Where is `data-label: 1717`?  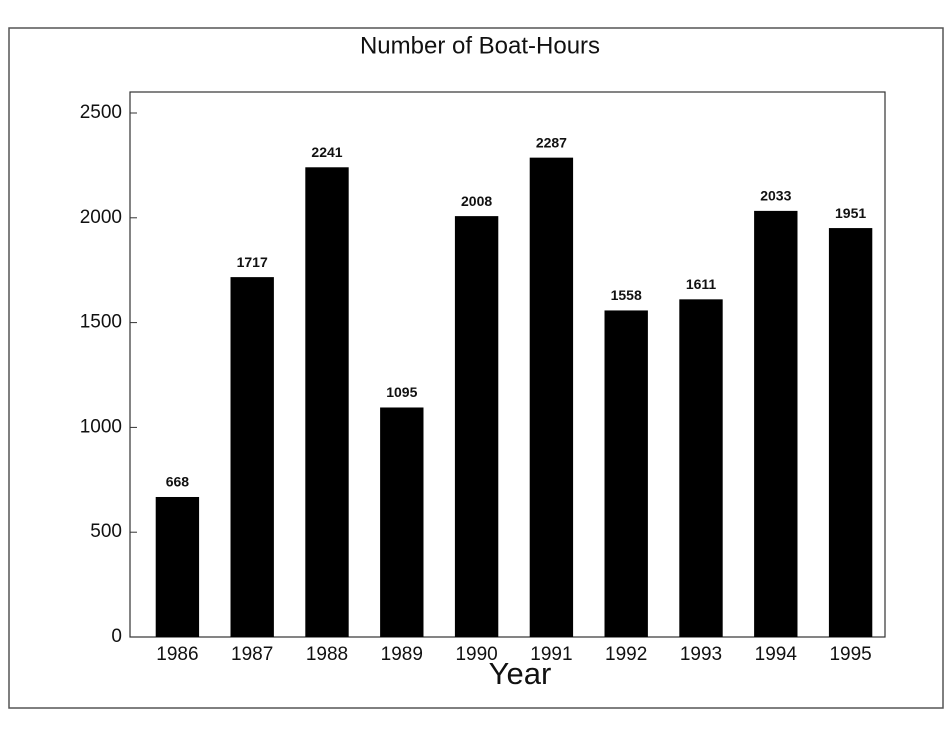 data-label: 1717 is located at coordinates (252, 262).